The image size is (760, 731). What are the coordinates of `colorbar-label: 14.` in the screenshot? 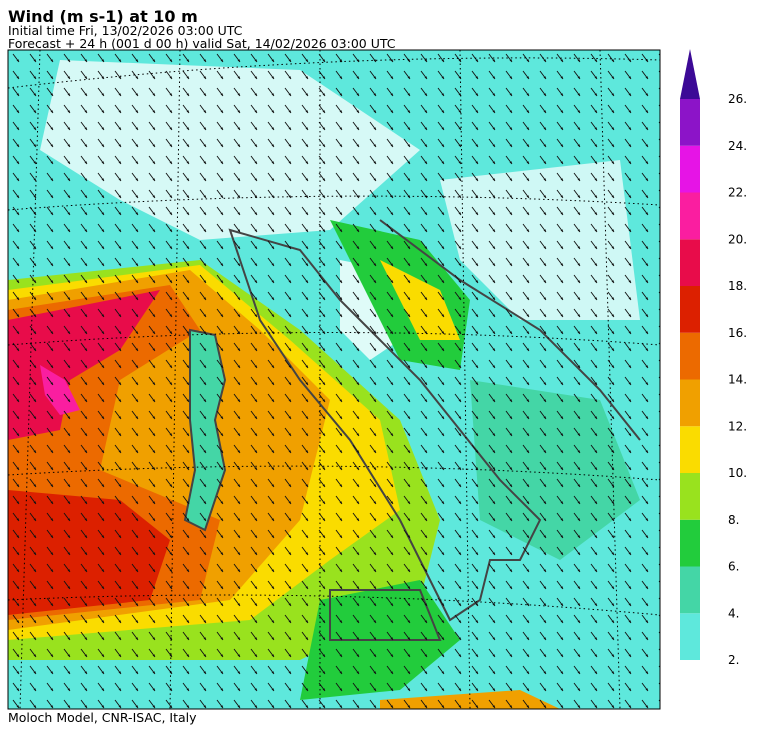 It's located at (737, 380).